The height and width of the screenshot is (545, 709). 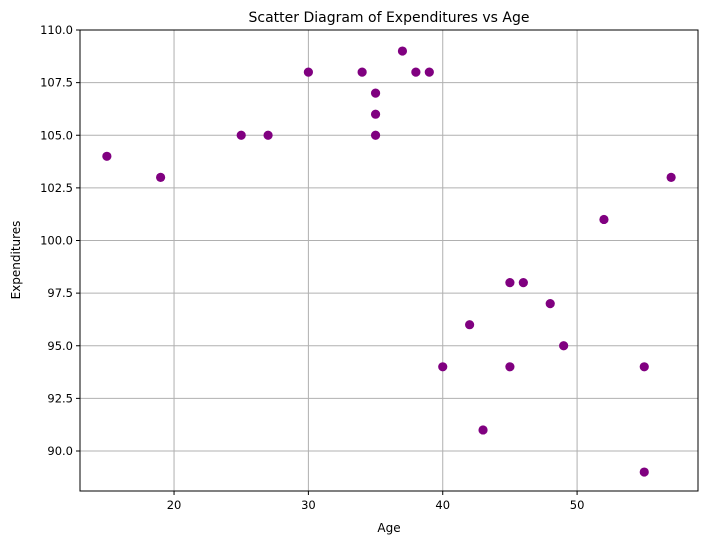 I want to click on y-tick-label: 102.5, so click(x=56, y=188).